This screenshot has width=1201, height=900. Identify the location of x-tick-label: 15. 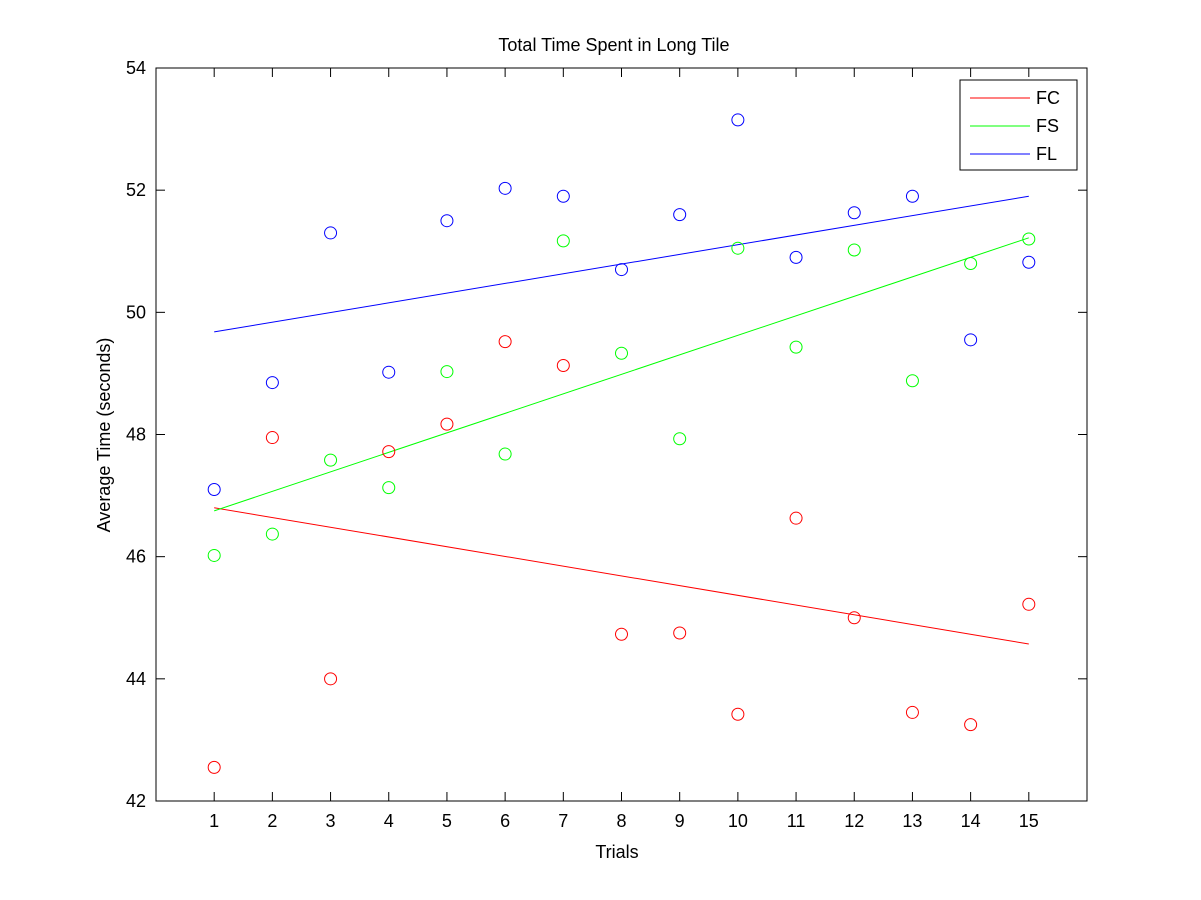
(1029, 821).